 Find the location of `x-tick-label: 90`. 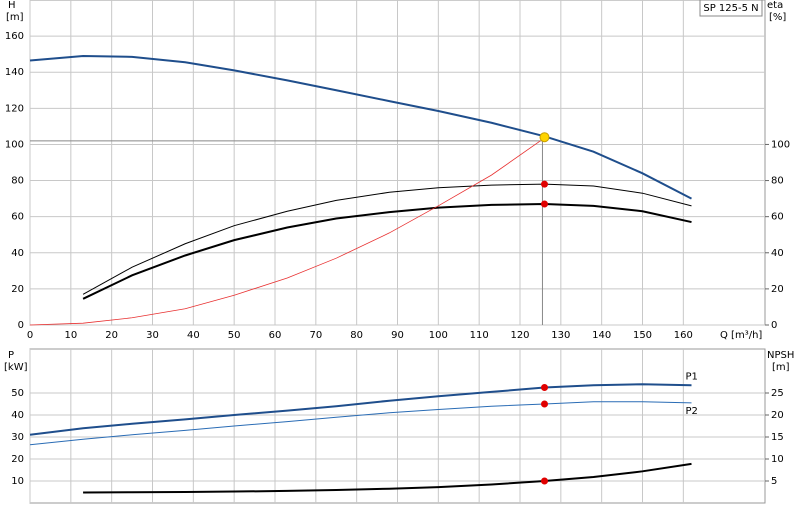

x-tick-label: 90 is located at coordinates (397, 335).